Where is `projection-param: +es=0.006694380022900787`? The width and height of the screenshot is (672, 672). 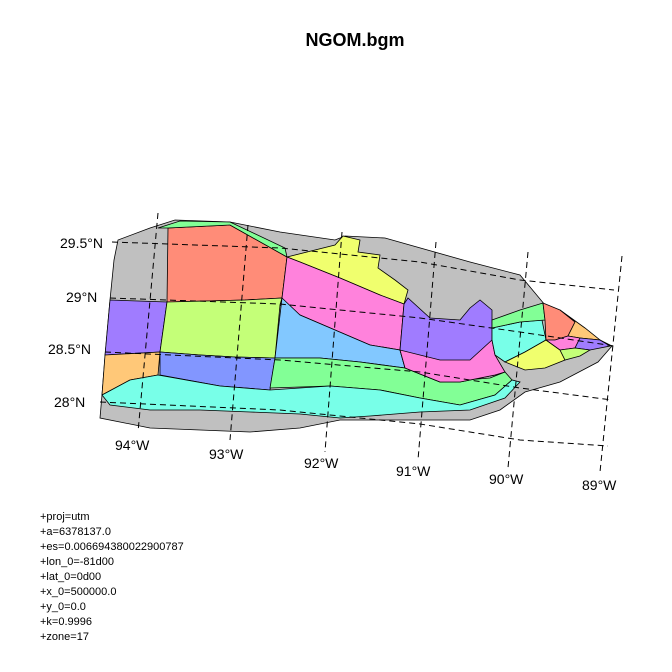
projection-param: +es=0.006694380022900787 is located at coordinates (112, 547).